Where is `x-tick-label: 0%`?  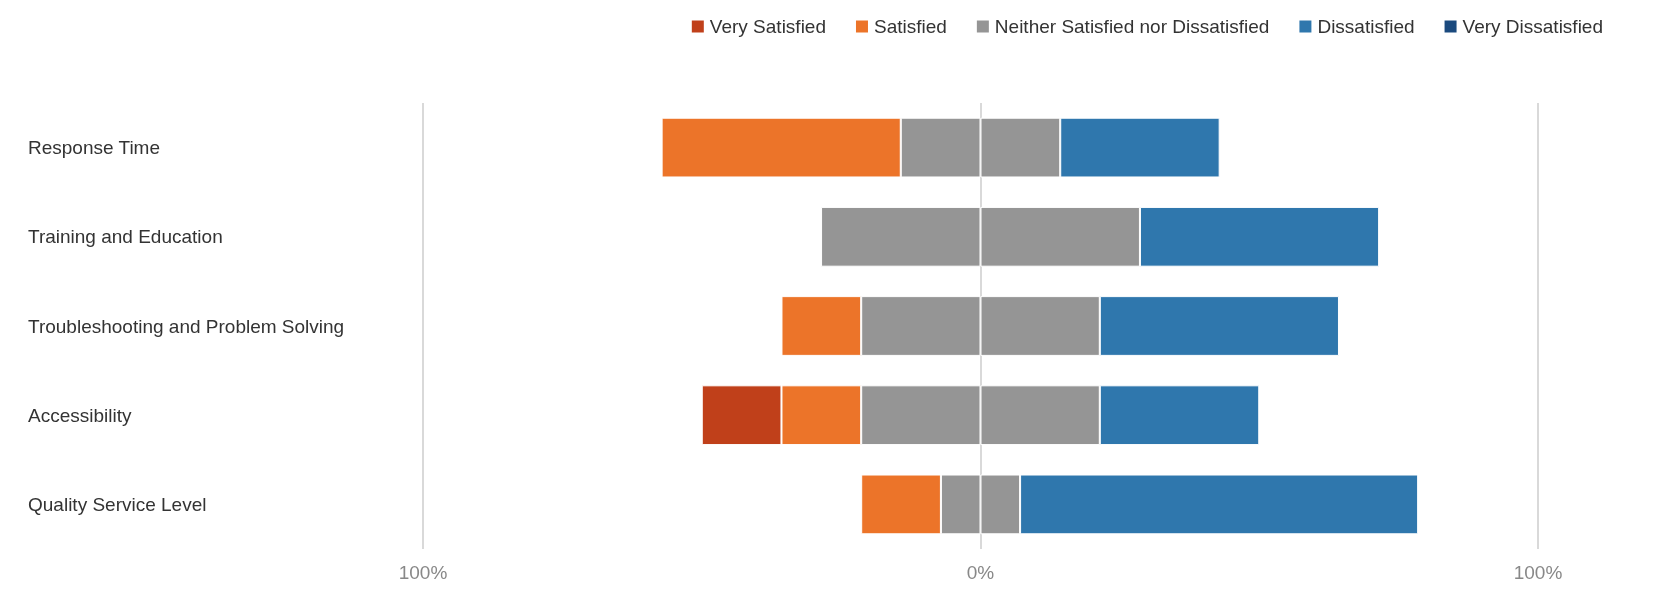
x-tick-label: 0% is located at coordinates (980, 572).